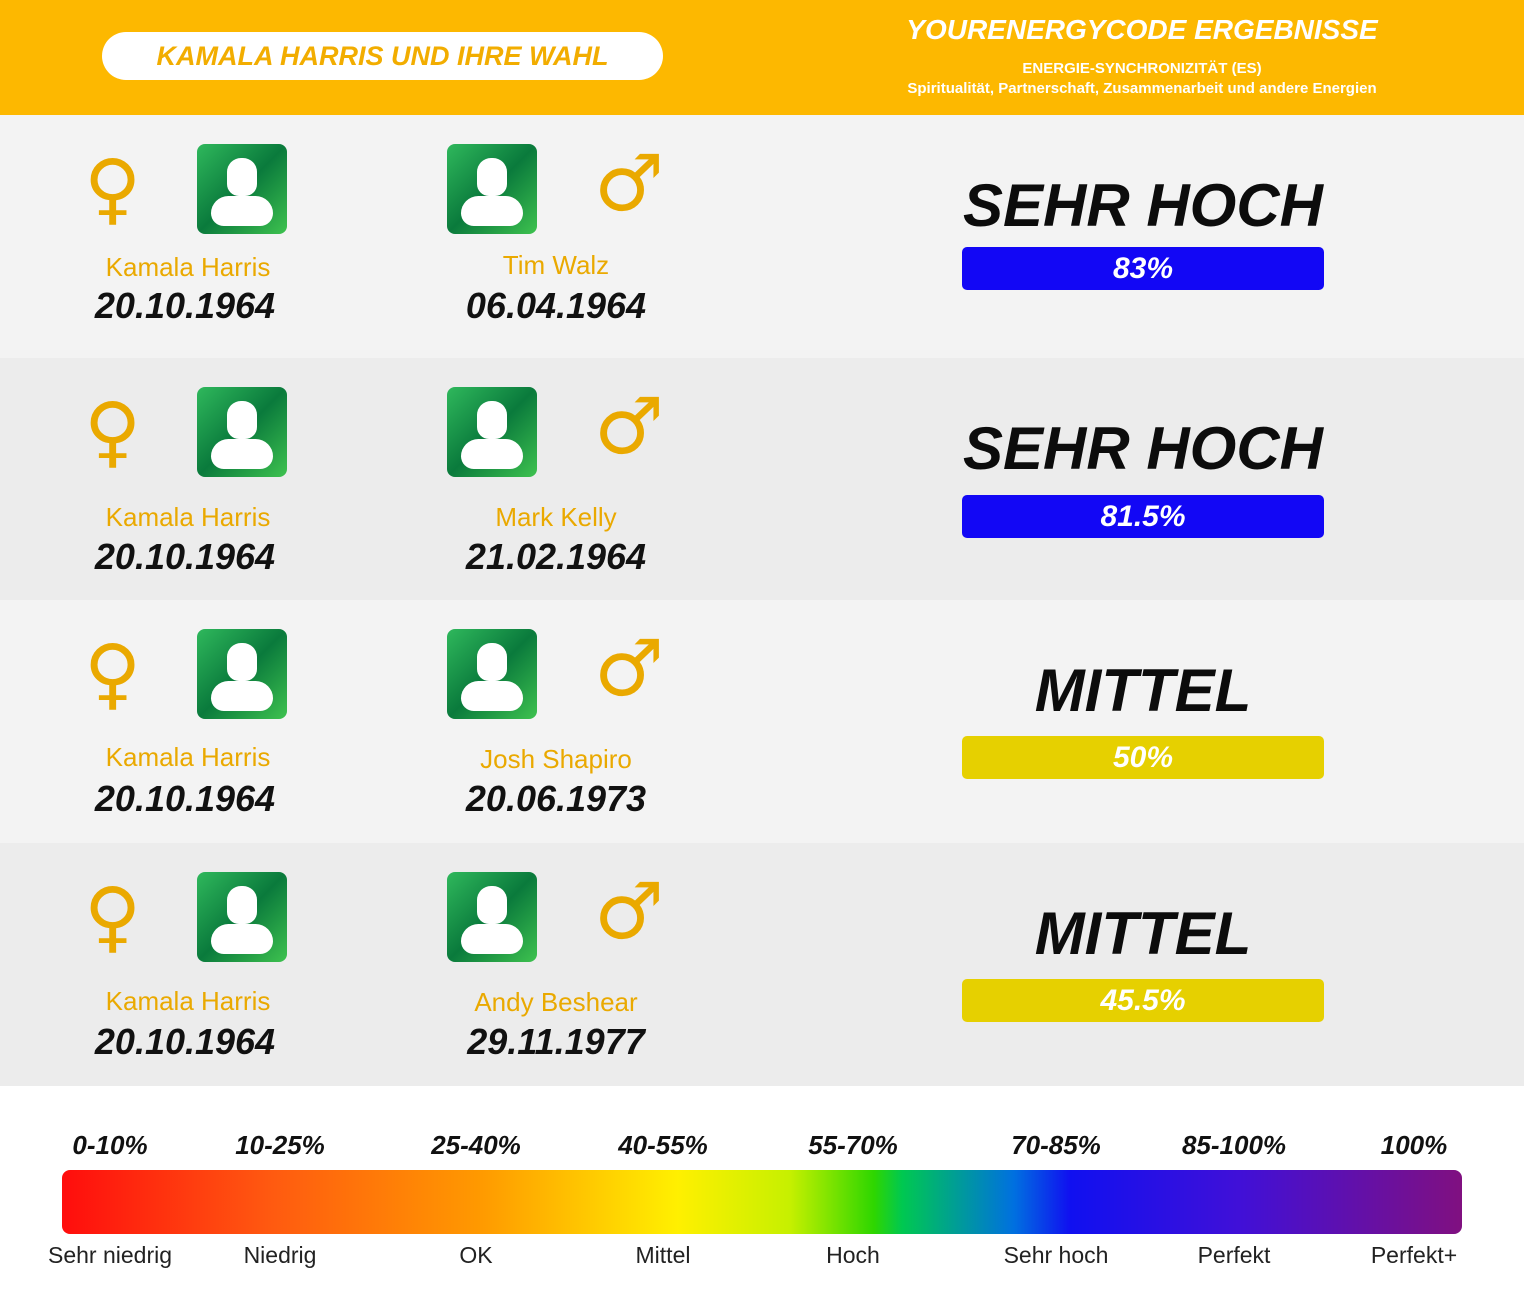  Describe the element at coordinates (1056, 1255) in the screenshot. I see `legend-label: Sehr hoch` at that location.